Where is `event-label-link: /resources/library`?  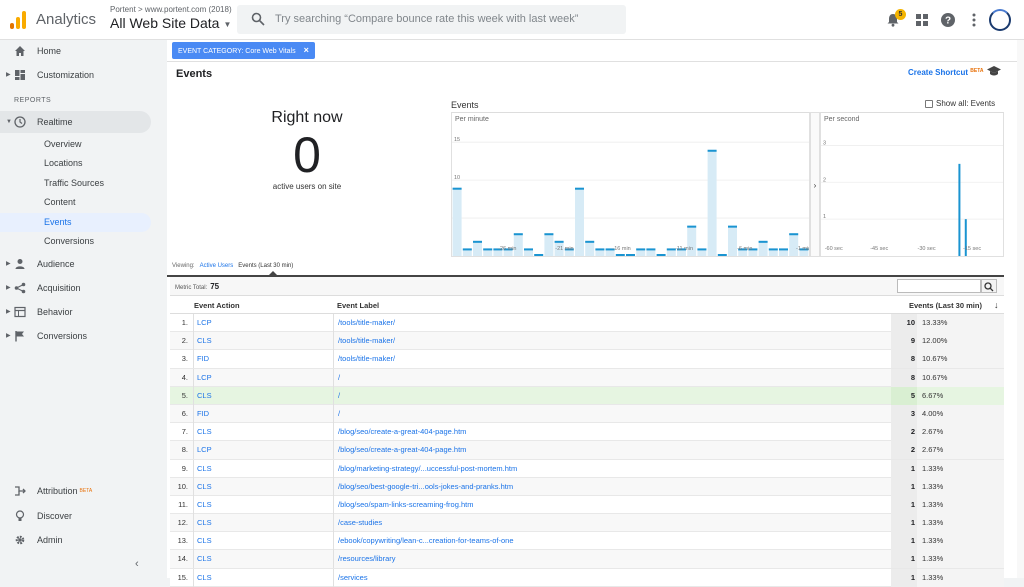 event-label-link: /resources/library is located at coordinates (367, 559).